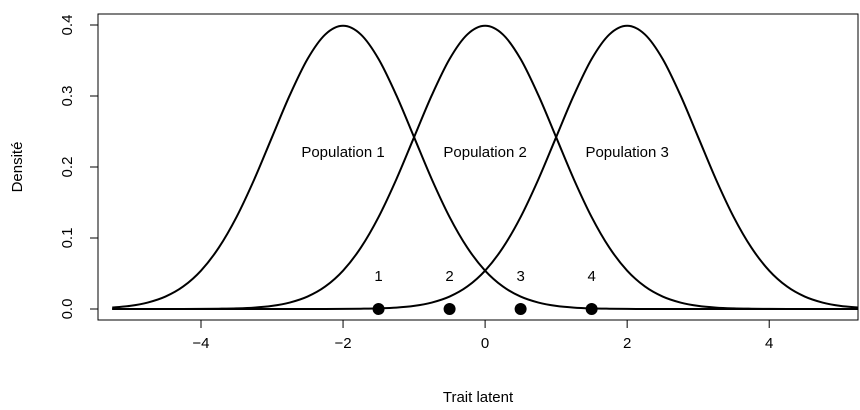  I want to click on y-axis-label: Densité, so click(17, 167).